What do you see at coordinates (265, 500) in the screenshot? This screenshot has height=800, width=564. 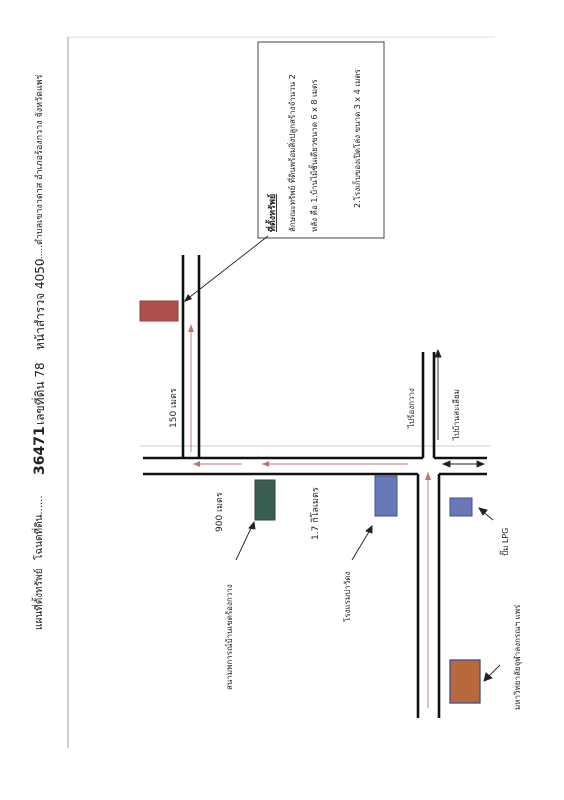 I see `school-building` at bounding box center [265, 500].